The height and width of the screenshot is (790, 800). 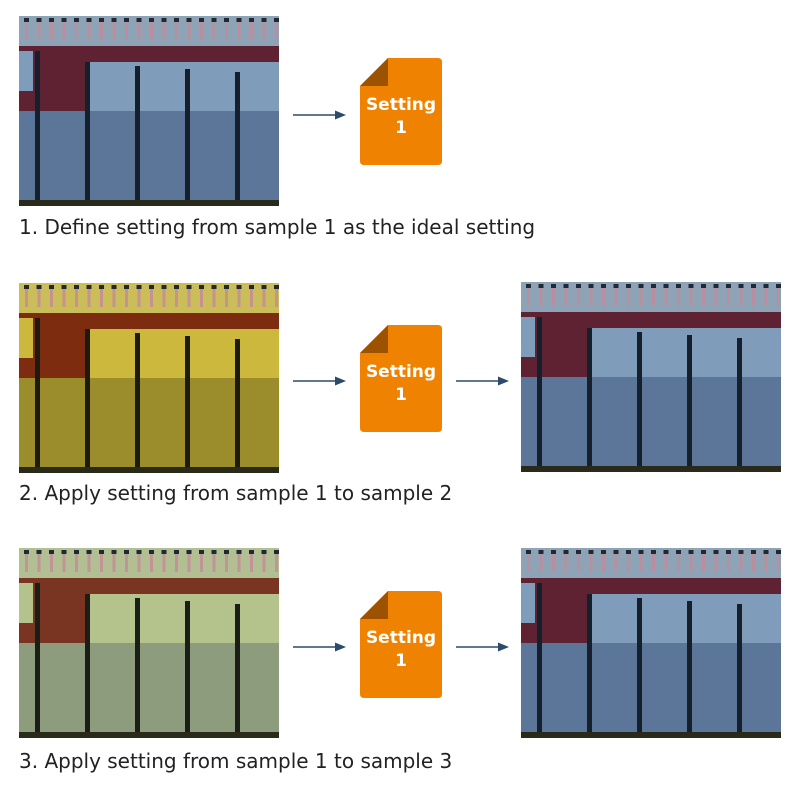 I want to click on file-fold, so click(x=374, y=339).